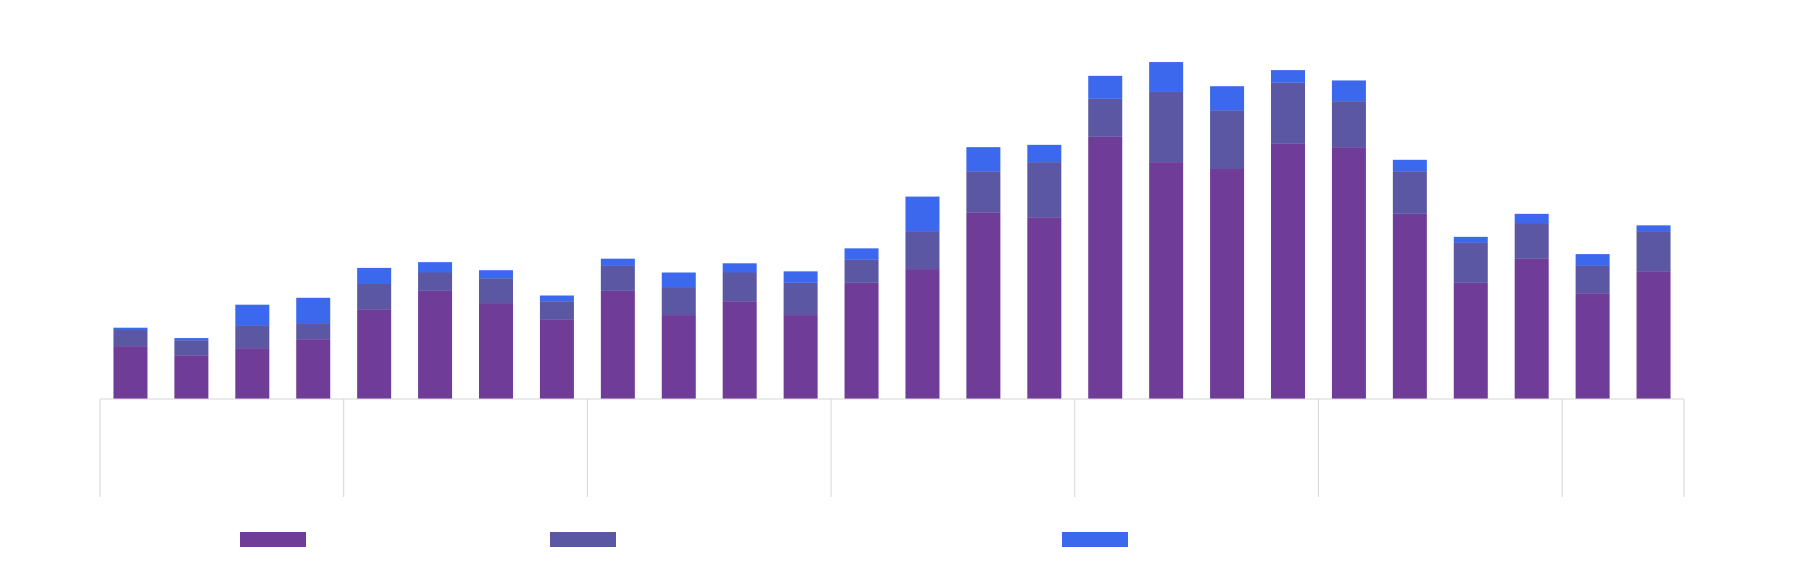 The image size is (1800, 583). I want to click on x-axis, so click(892, 447).